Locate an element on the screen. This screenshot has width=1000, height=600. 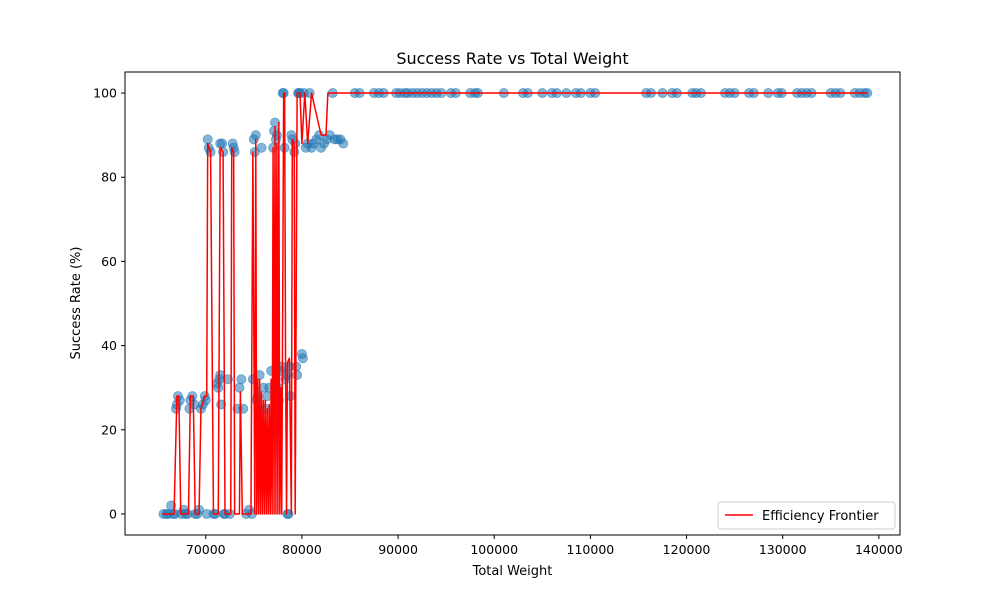
x-tick-label: 140000 is located at coordinates (879, 549).